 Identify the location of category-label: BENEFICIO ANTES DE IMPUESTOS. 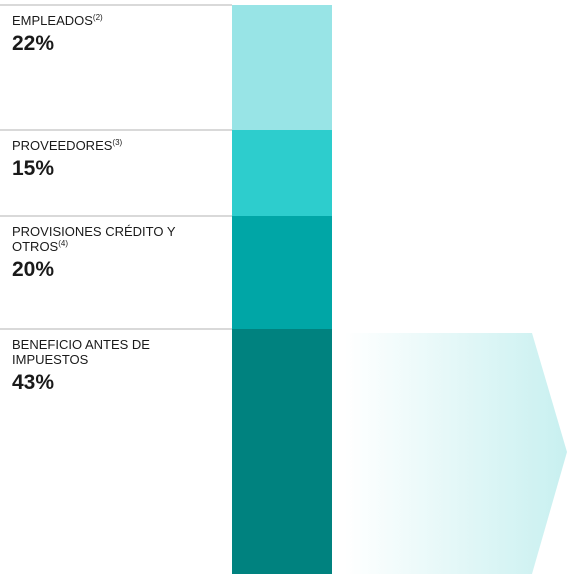
(104, 352).